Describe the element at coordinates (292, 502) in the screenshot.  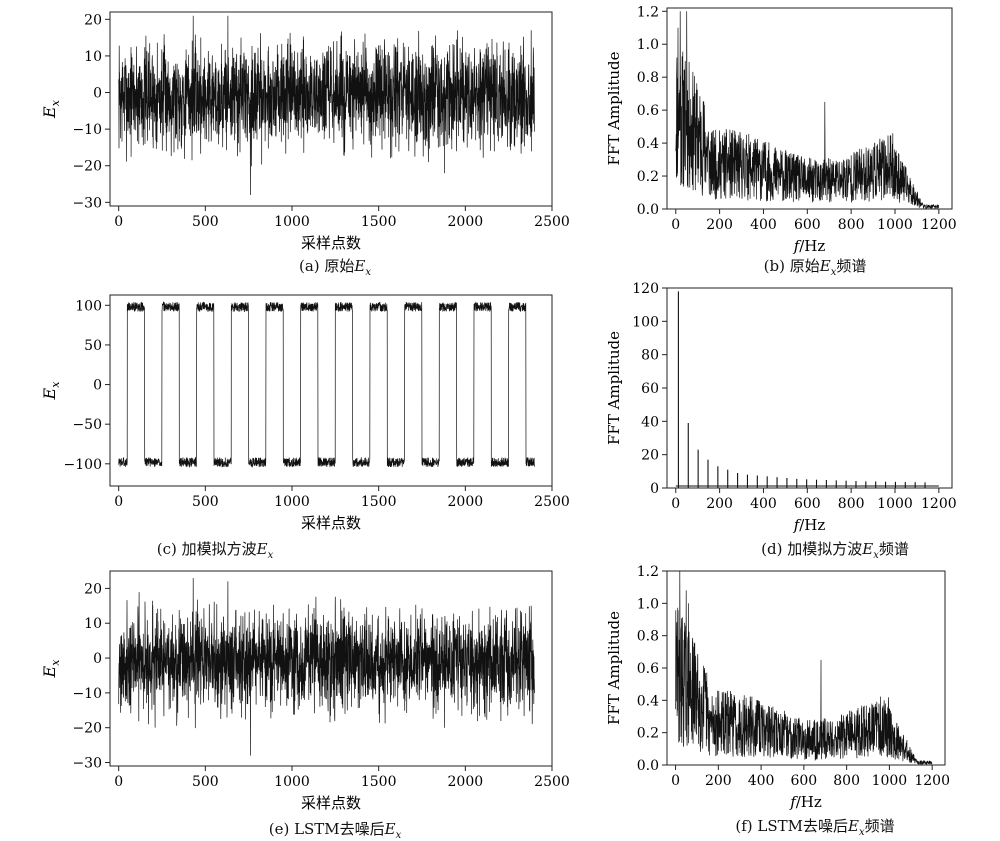
I see `x-tick-label-c: 1000` at that location.